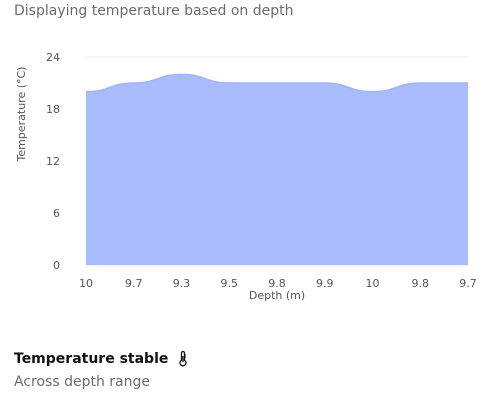 This screenshot has width=491, height=411. What do you see at coordinates (82, 382) in the screenshot?
I see `summary-subtitle: Across depth range` at bounding box center [82, 382].